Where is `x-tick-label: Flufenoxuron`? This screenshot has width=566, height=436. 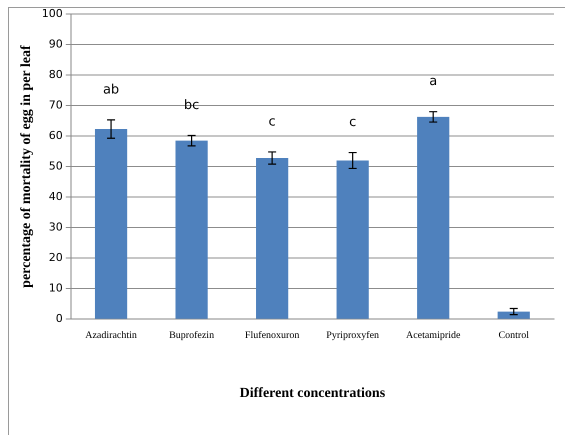 x-tick-label: Flufenoxuron is located at coordinates (272, 335).